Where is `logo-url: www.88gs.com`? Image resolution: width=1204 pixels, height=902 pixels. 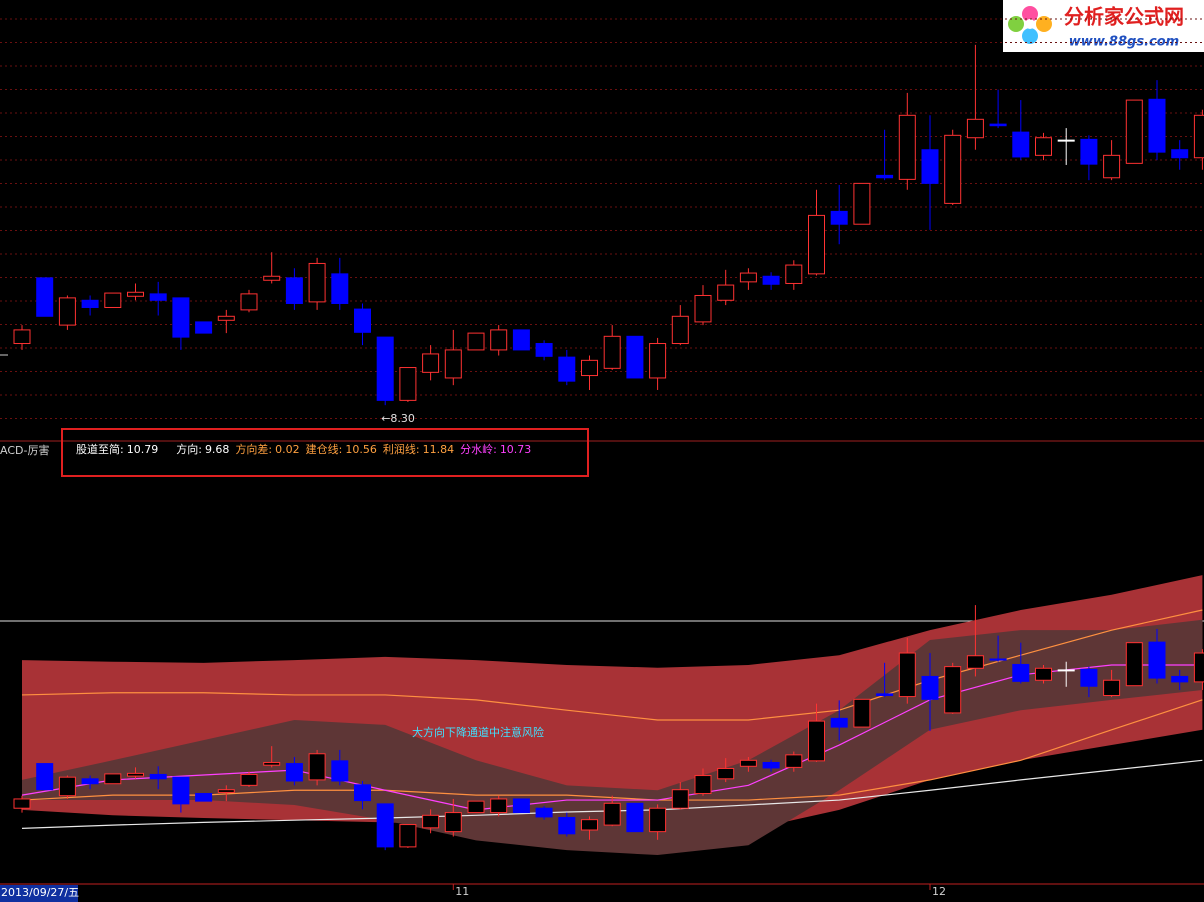
logo-url: www.88gs.com is located at coordinates (1124, 42).